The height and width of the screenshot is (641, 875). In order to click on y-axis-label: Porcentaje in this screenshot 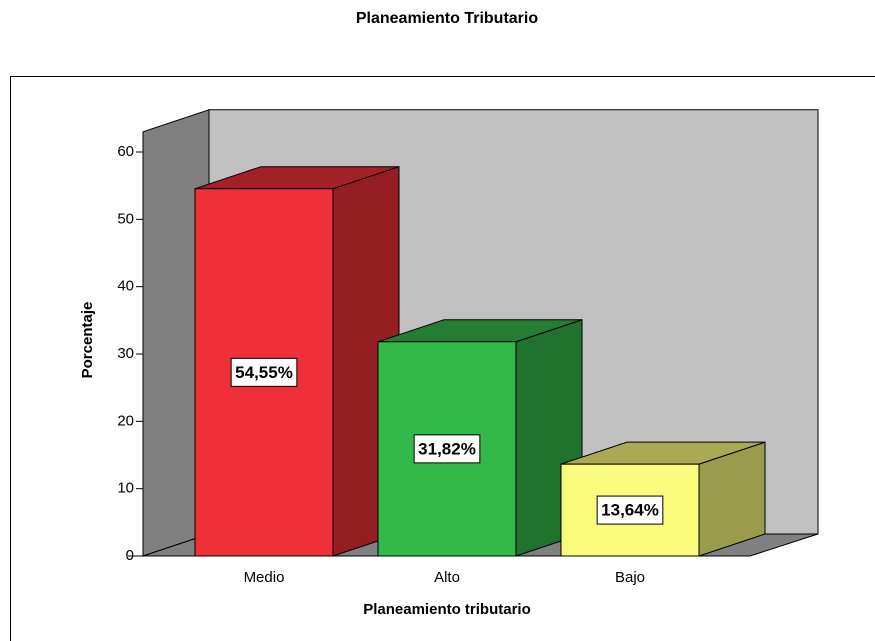, I will do `click(87, 340)`.